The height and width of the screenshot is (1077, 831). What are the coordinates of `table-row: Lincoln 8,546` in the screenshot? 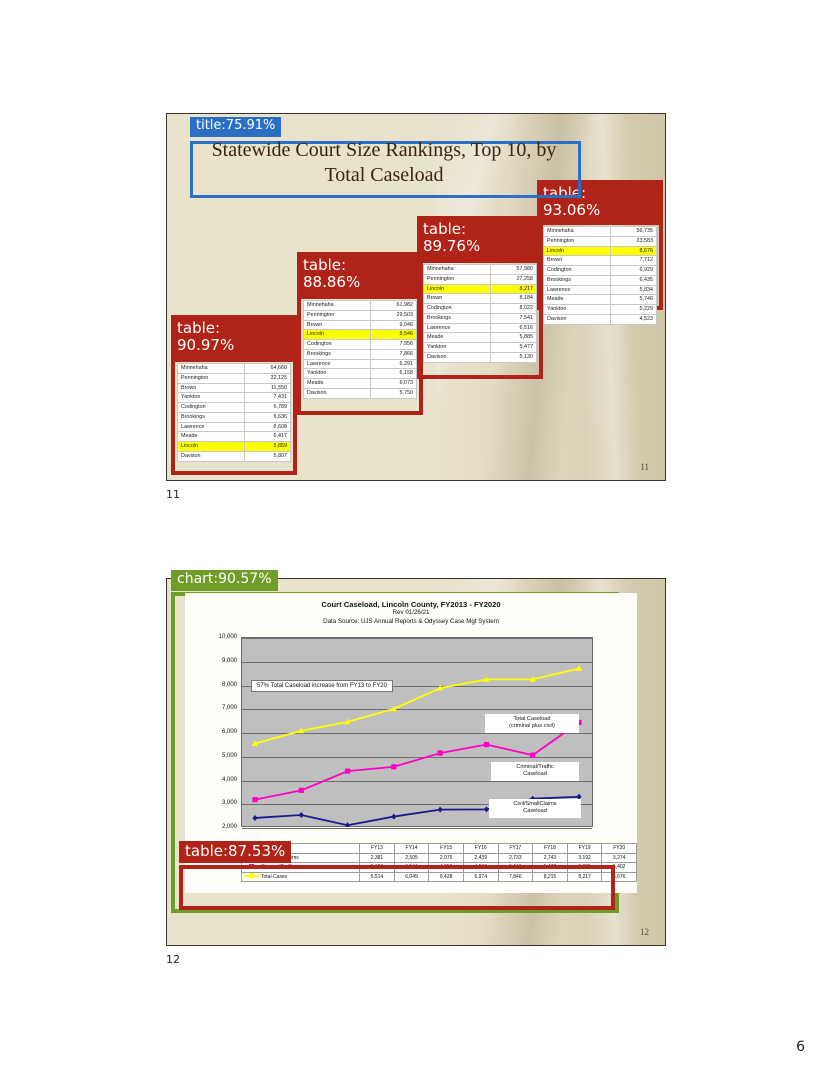 It's located at (359, 334).